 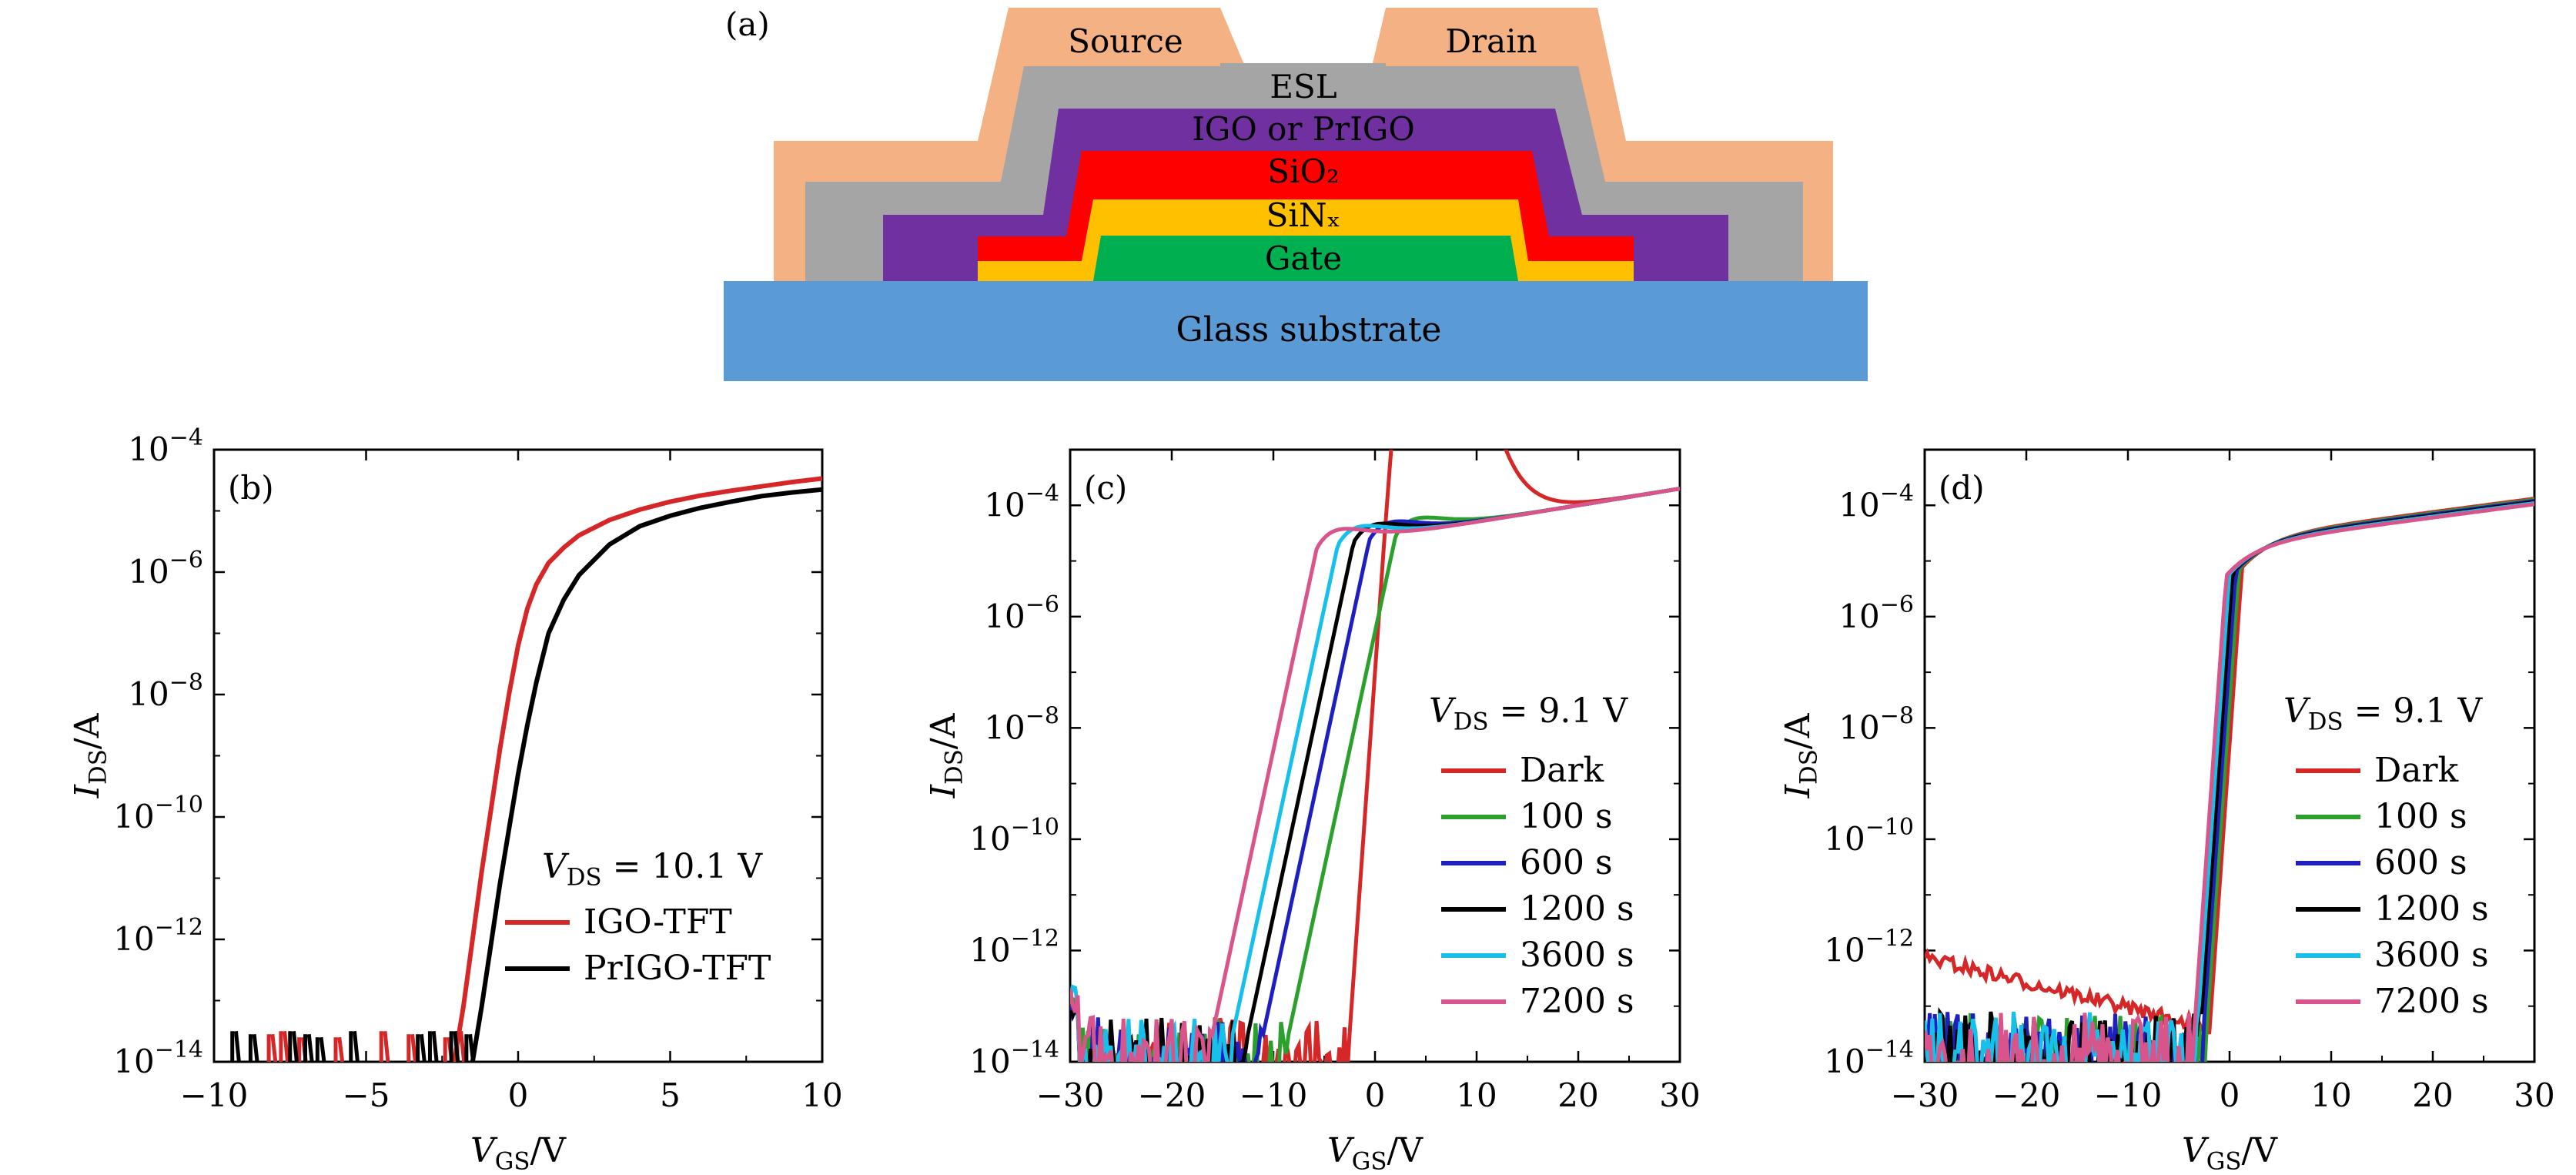 I want to click on legend-label: IGO-TFT, so click(x=658, y=922).